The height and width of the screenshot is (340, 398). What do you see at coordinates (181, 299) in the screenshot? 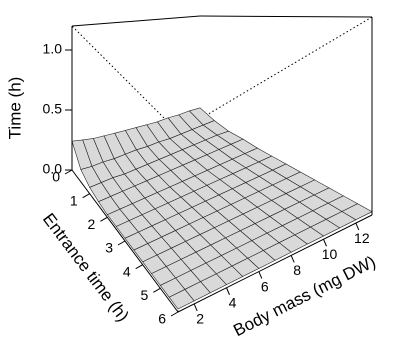
I see `surface-cell` at bounding box center [181, 299].